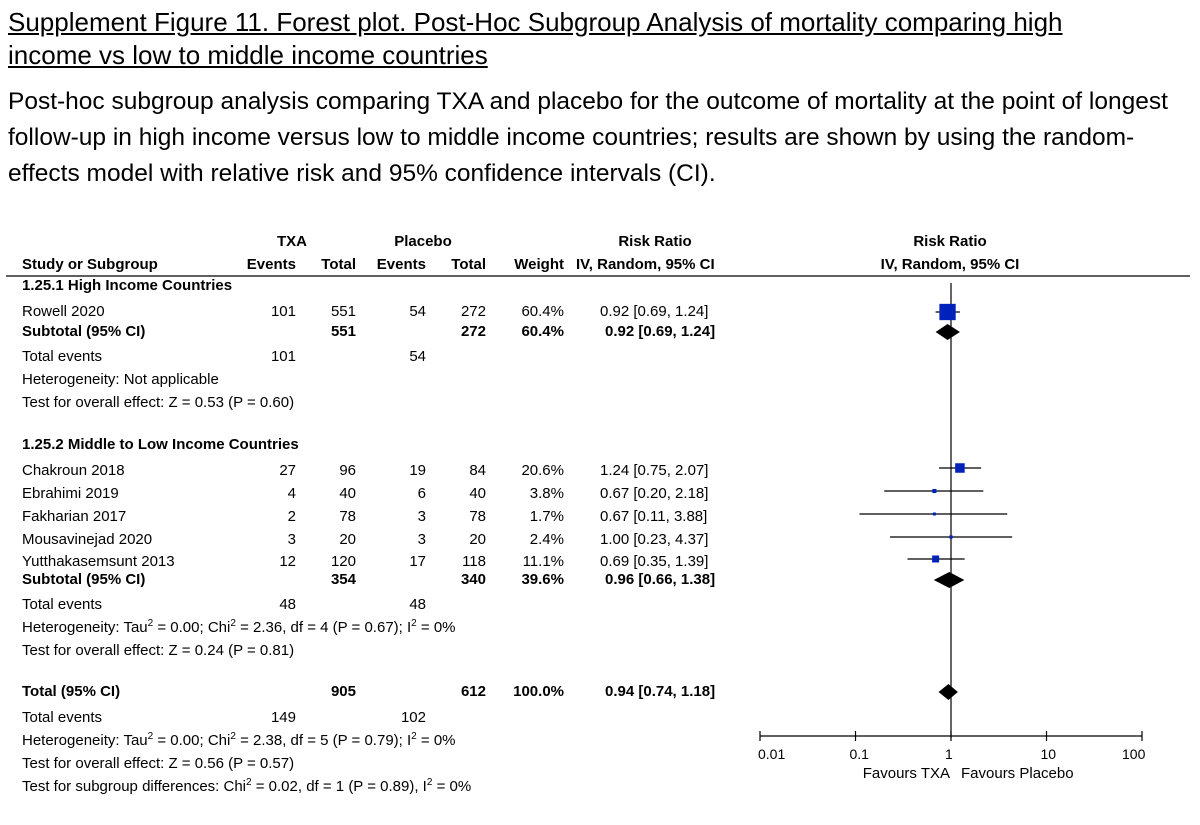  What do you see at coordinates (347, 470) in the screenshot?
I see `txa-total: 96` at bounding box center [347, 470].